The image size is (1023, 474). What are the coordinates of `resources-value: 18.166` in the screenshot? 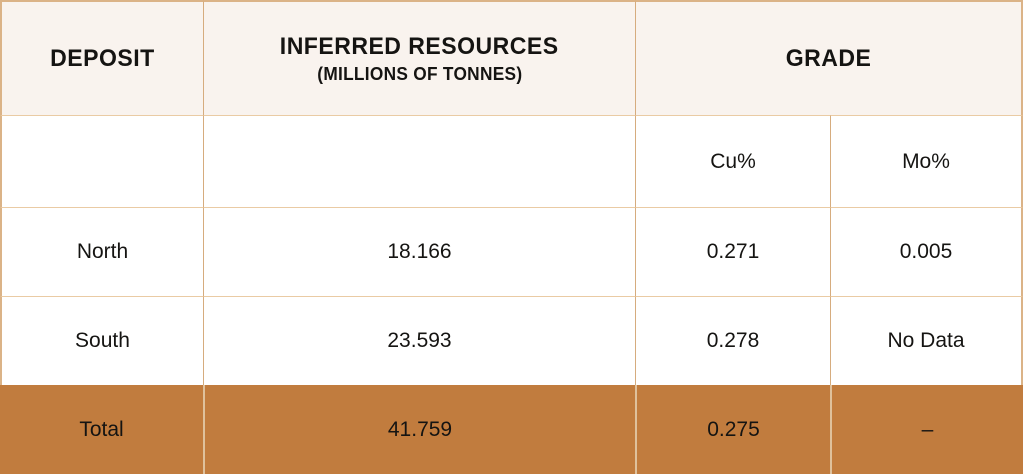 It's located at (419, 251).